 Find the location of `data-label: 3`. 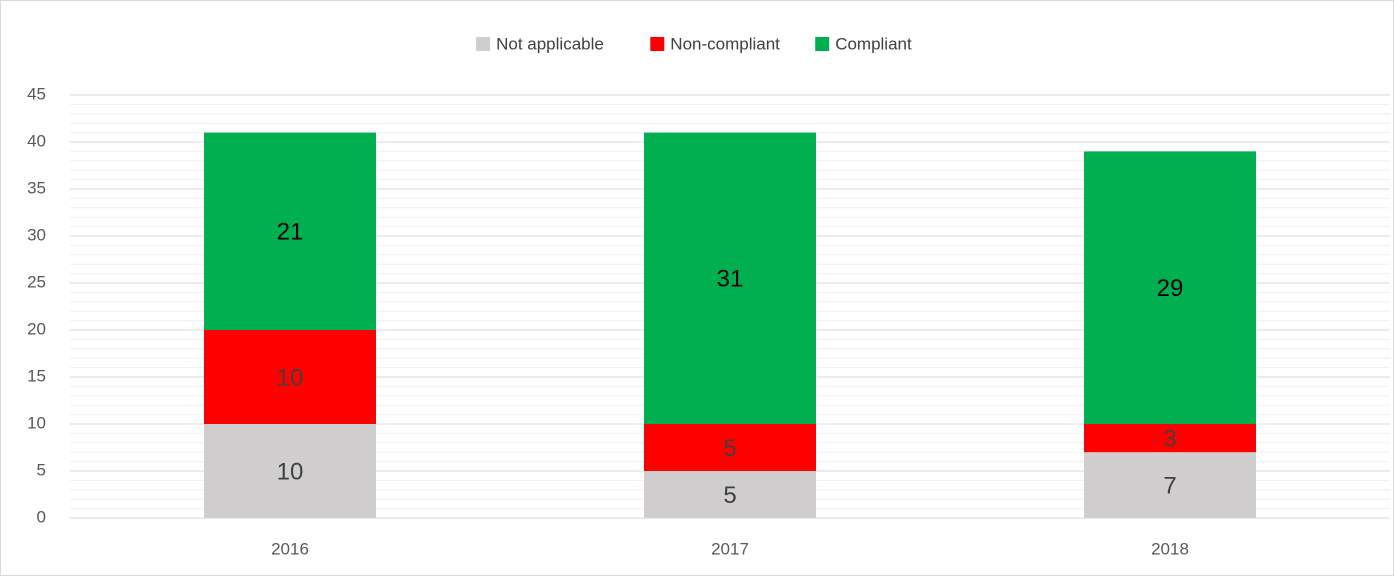

data-label: 3 is located at coordinates (1169, 438).